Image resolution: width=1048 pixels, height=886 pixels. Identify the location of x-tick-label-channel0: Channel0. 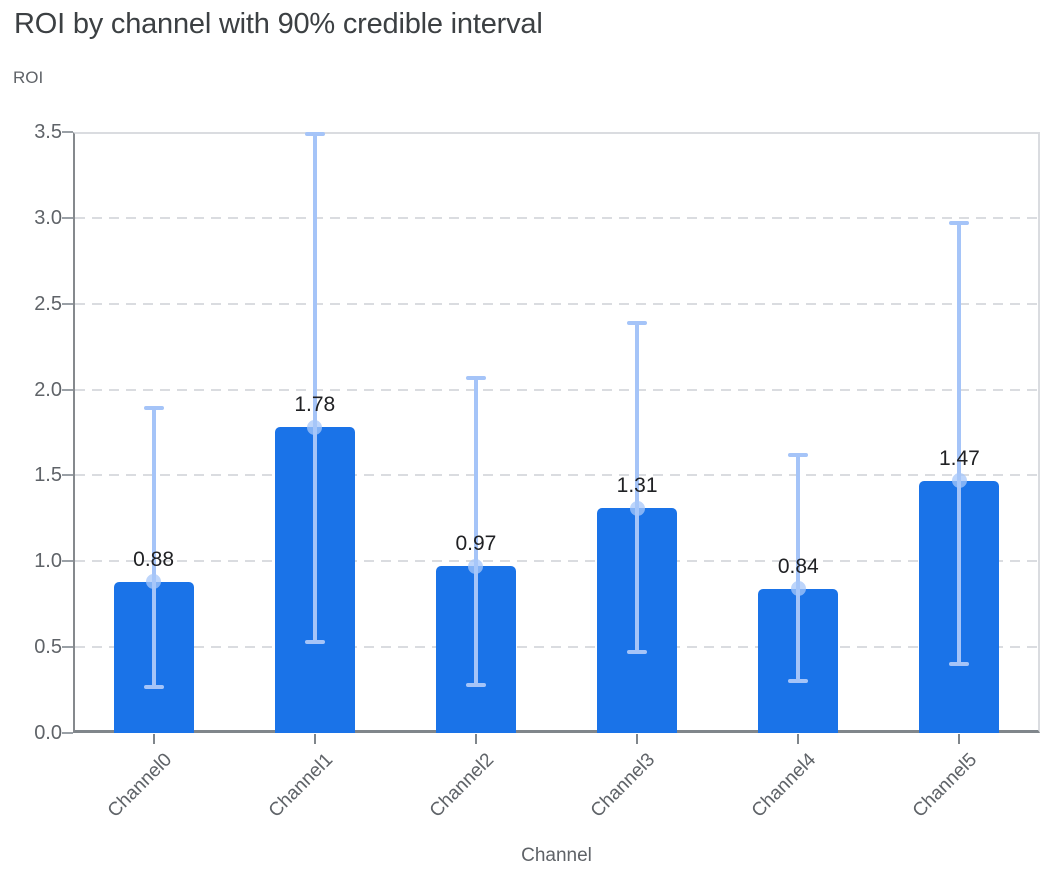
(139, 785).